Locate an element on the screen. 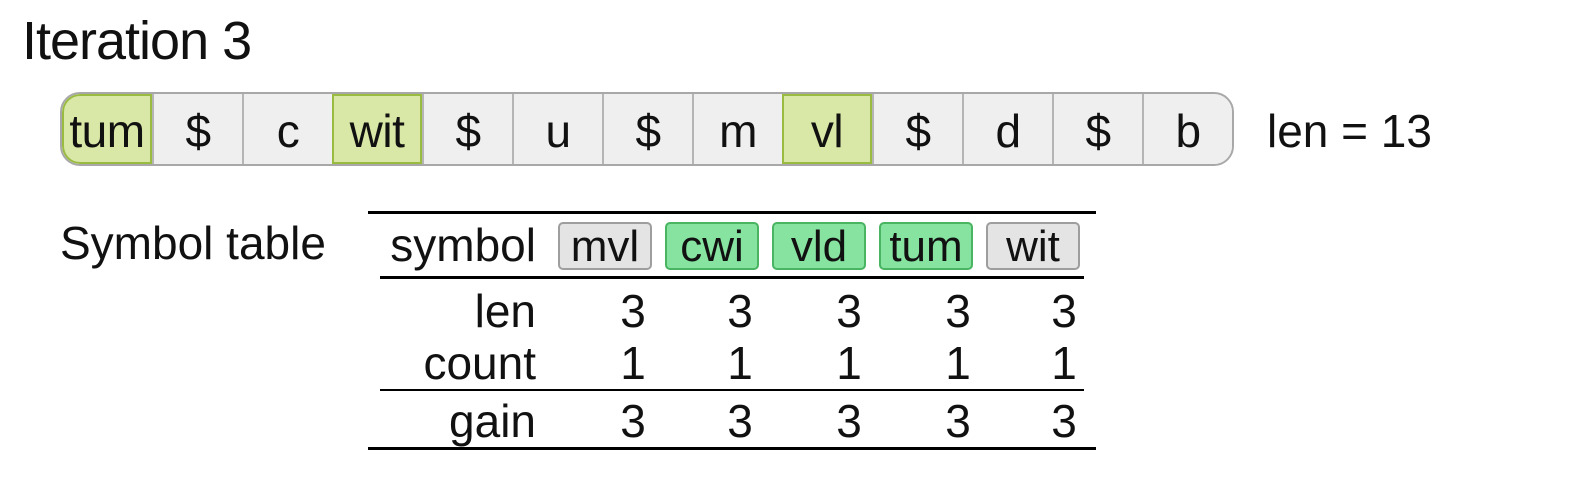 The width and height of the screenshot is (1590, 500). token-cell: vl is located at coordinates (827, 129).